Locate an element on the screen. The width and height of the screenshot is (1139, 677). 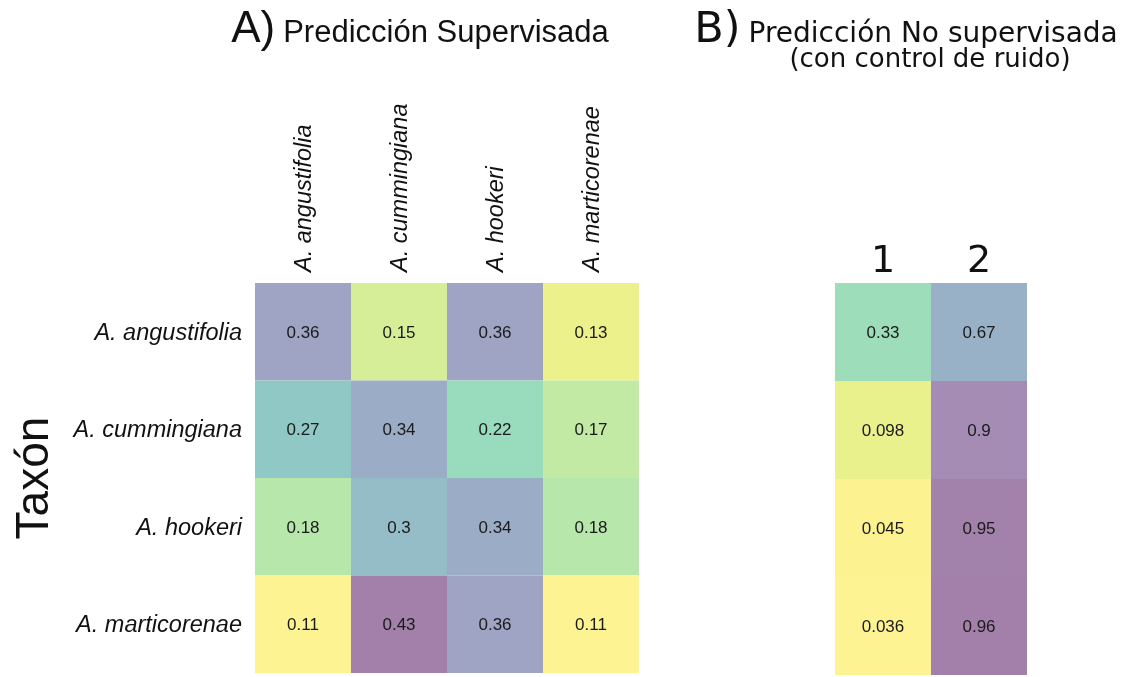
chart-title: A) Predicción Supervisada is located at coordinates (420, 26).